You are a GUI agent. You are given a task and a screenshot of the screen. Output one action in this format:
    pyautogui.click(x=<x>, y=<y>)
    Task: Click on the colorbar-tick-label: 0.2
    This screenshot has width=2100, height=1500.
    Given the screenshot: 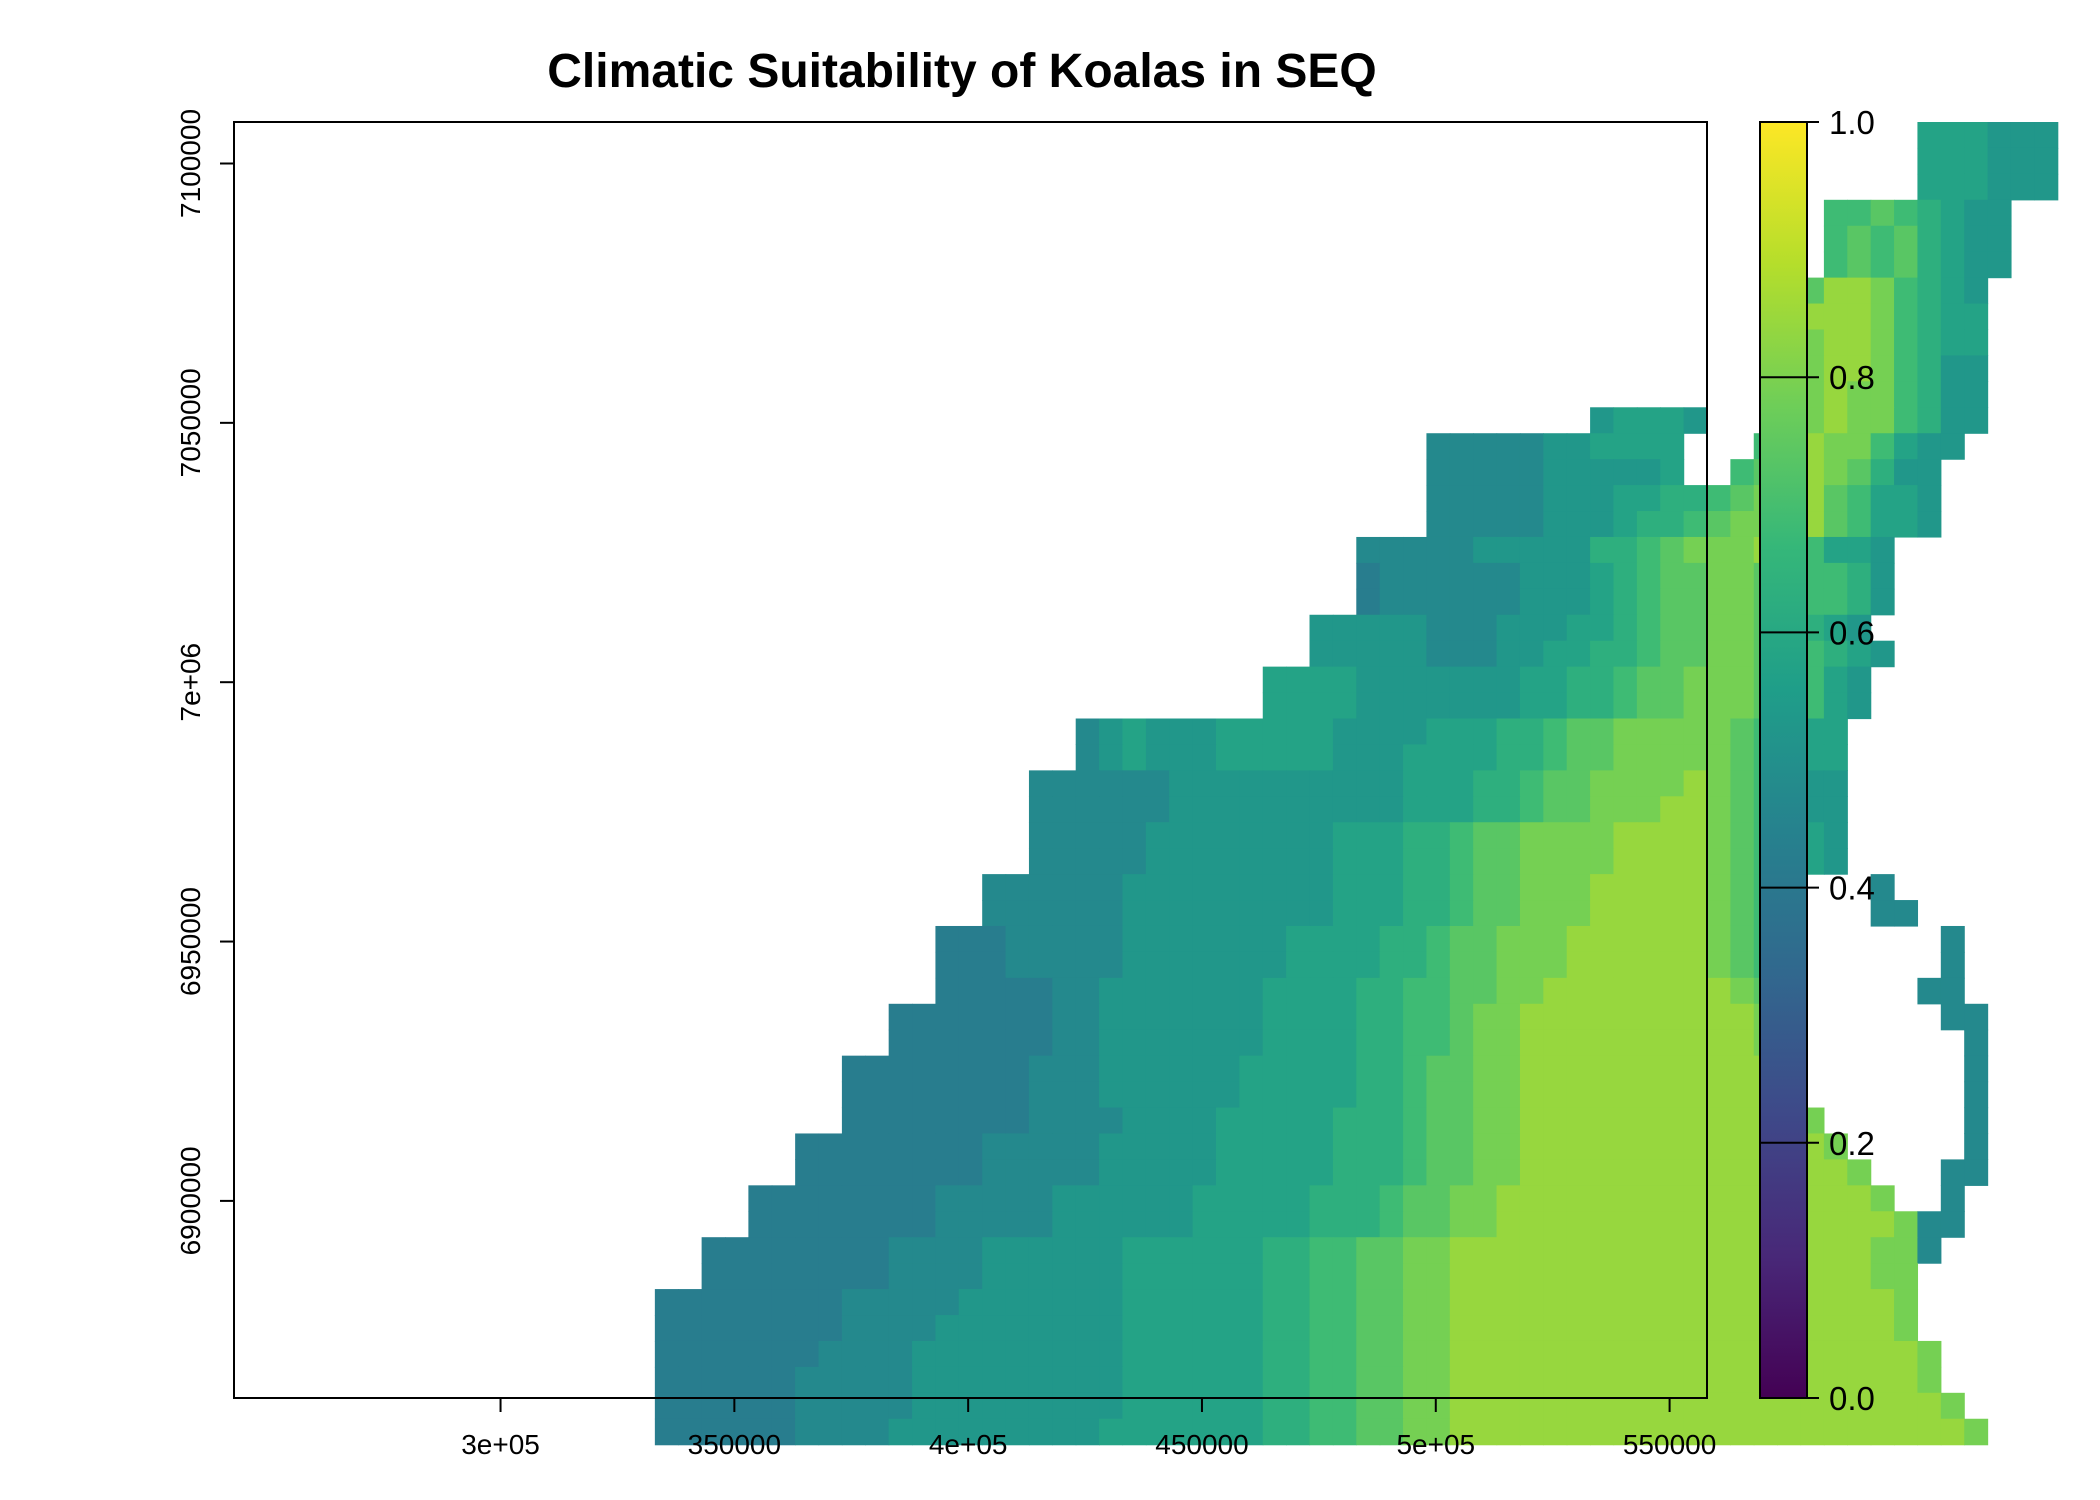 What is the action you would take?
    pyautogui.click(x=1852, y=1143)
    